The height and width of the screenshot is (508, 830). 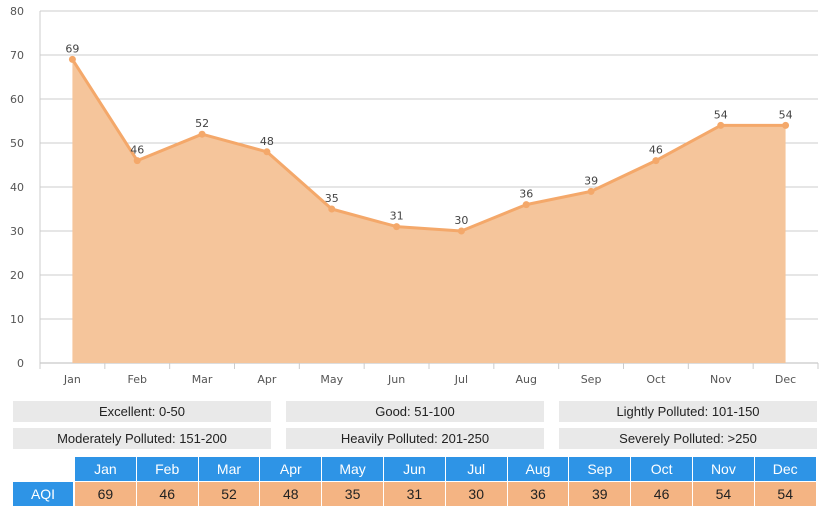 I want to click on x-tick-label: Oct, so click(x=656, y=379).